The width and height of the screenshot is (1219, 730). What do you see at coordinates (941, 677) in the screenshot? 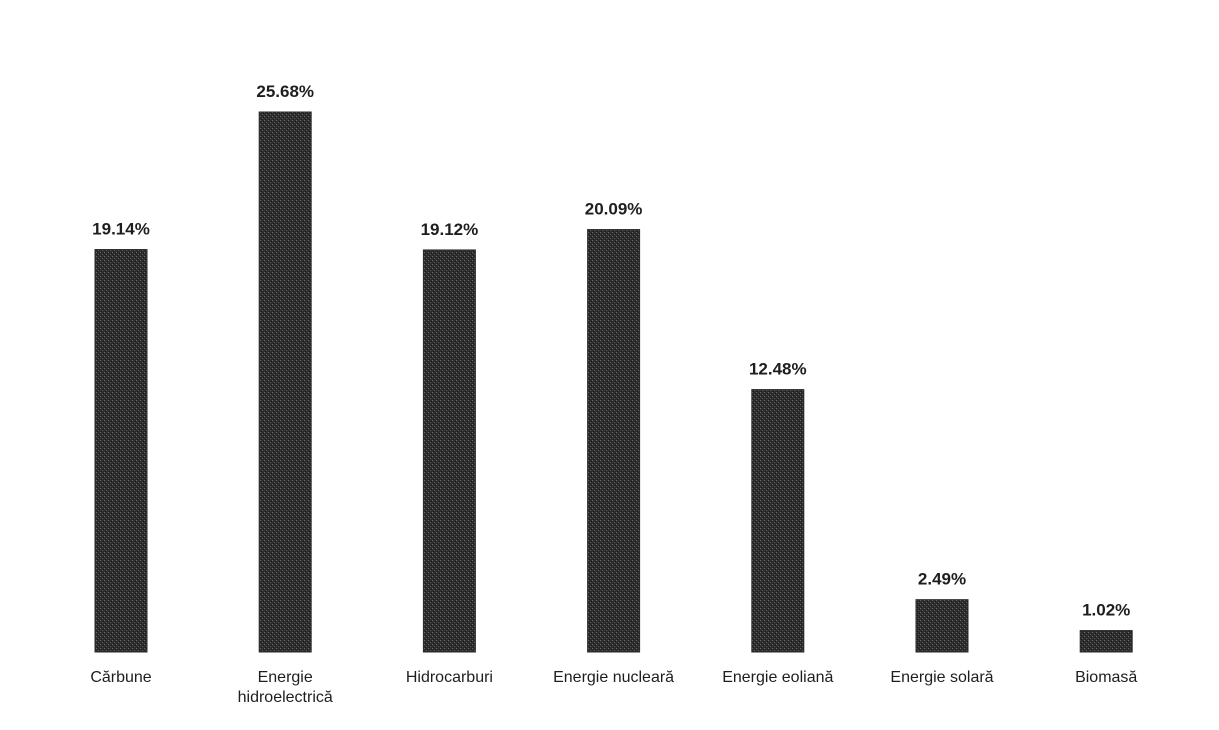
I see `category-label: Energie solară` at bounding box center [941, 677].